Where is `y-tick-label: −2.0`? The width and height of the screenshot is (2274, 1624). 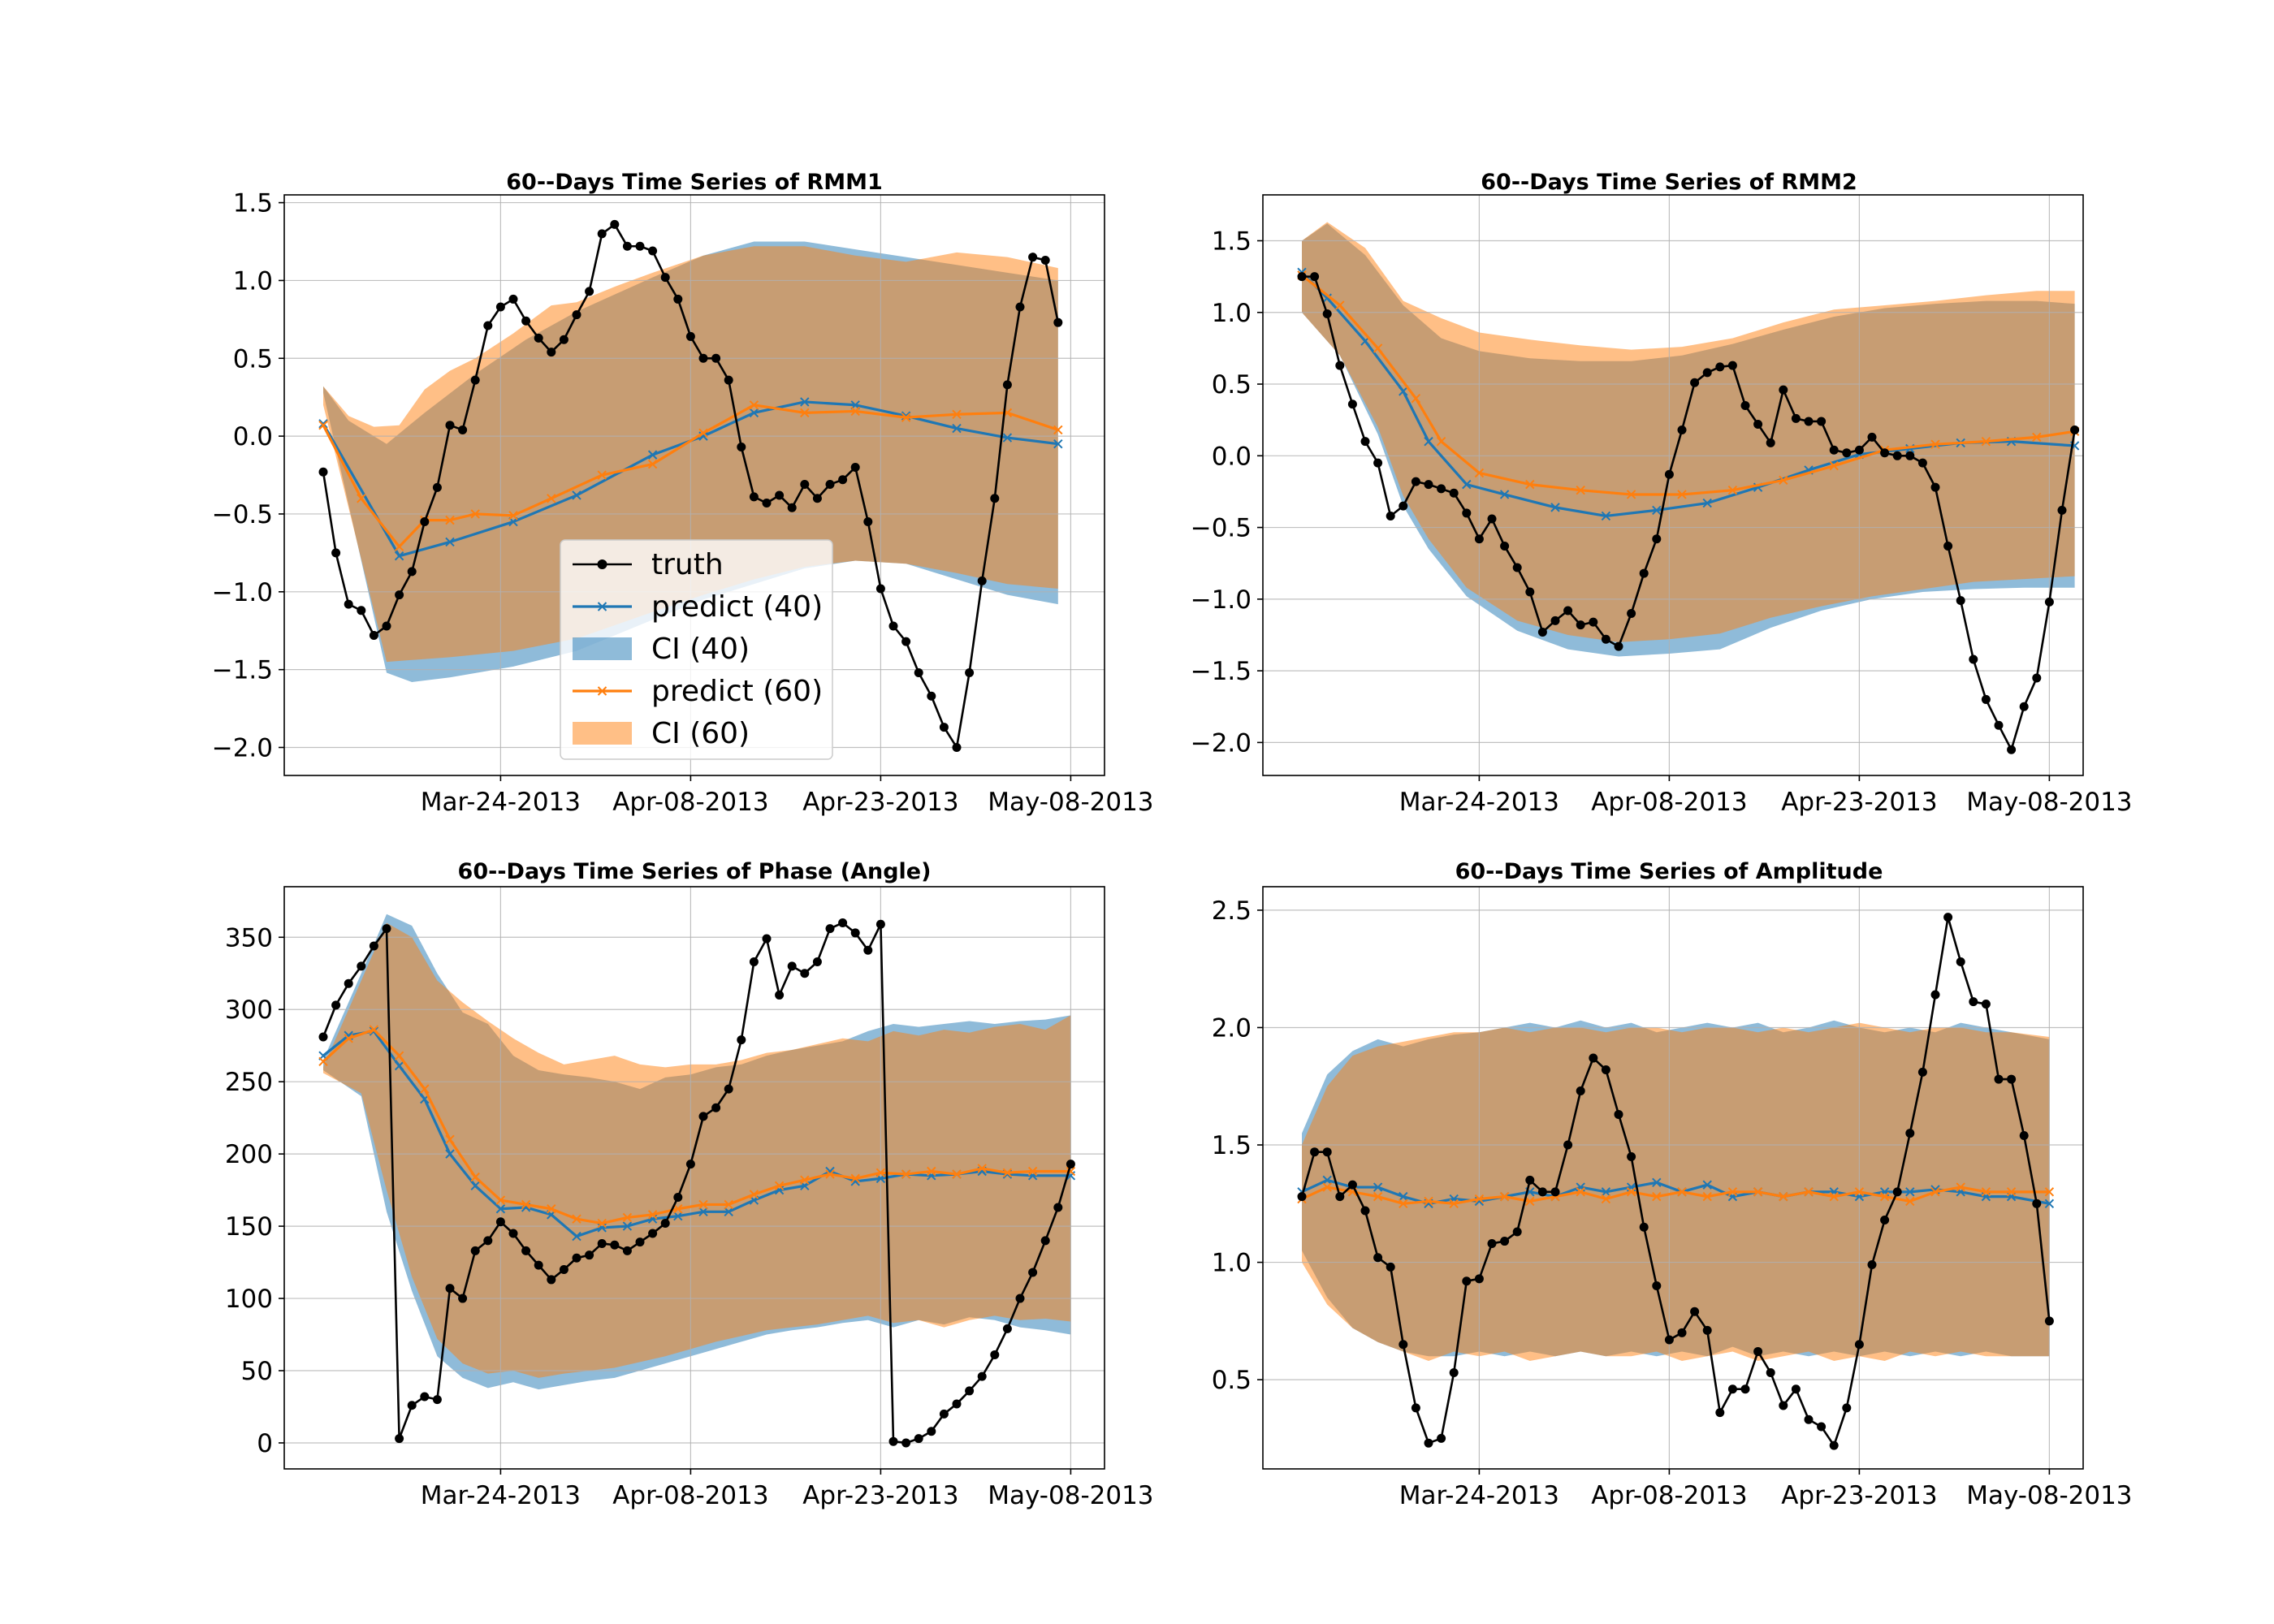 y-tick-label: −2.0 is located at coordinates (243, 748).